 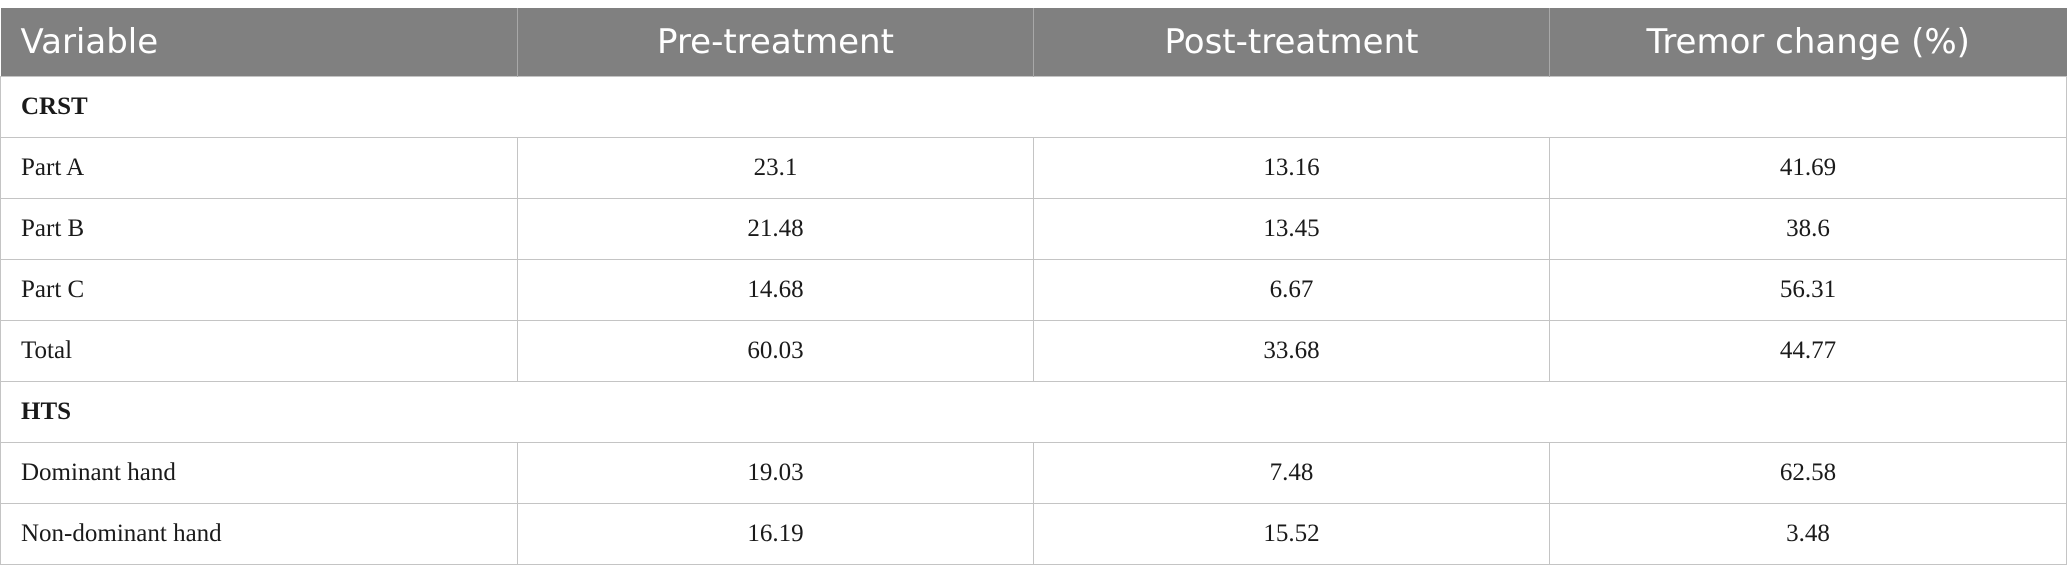 I want to click on tremor-change-value: 44.77, so click(x=1808, y=351).